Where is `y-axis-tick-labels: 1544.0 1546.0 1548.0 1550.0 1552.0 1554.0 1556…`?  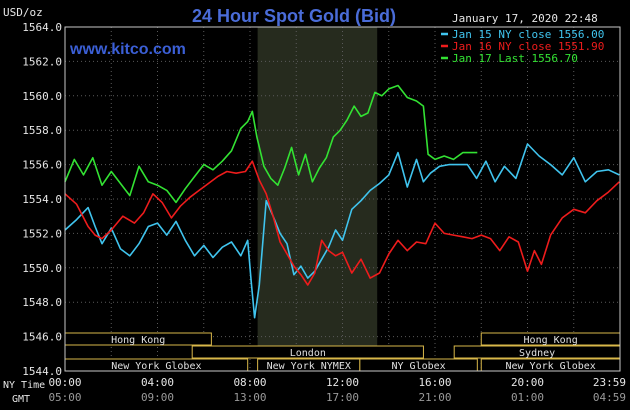
y-axis-tick-labels: 1544.0 1546.0 1548.0 1550.0 1552.0 1554.0 1556… is located at coordinates (42, 199).